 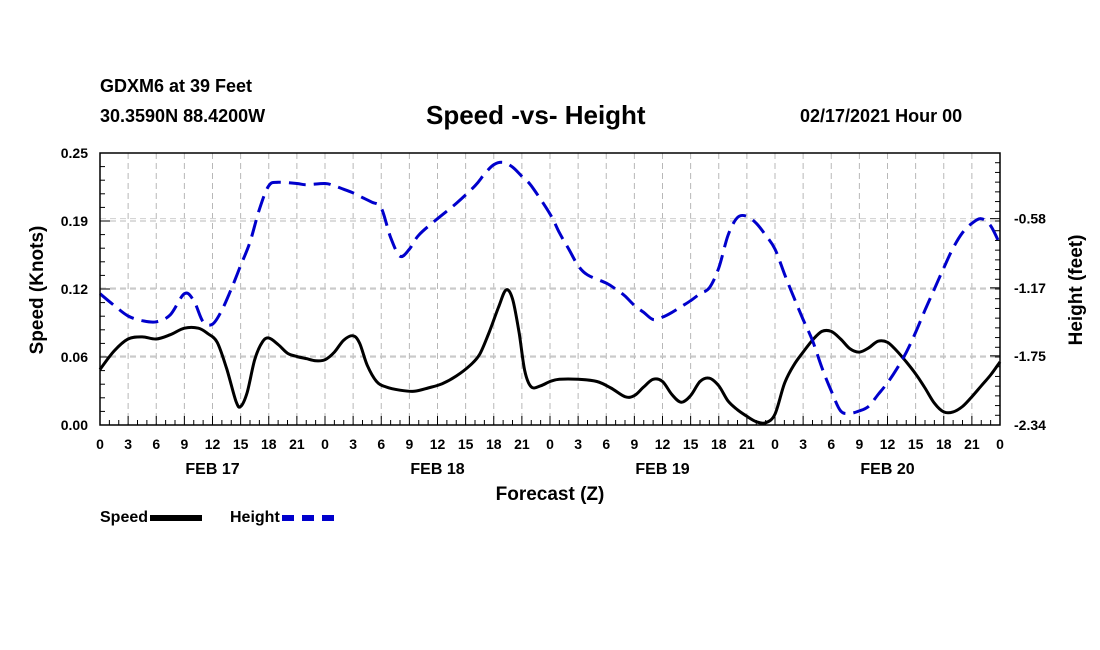 I want to click on y-left-tick-label: 0.00, so click(x=74, y=425).